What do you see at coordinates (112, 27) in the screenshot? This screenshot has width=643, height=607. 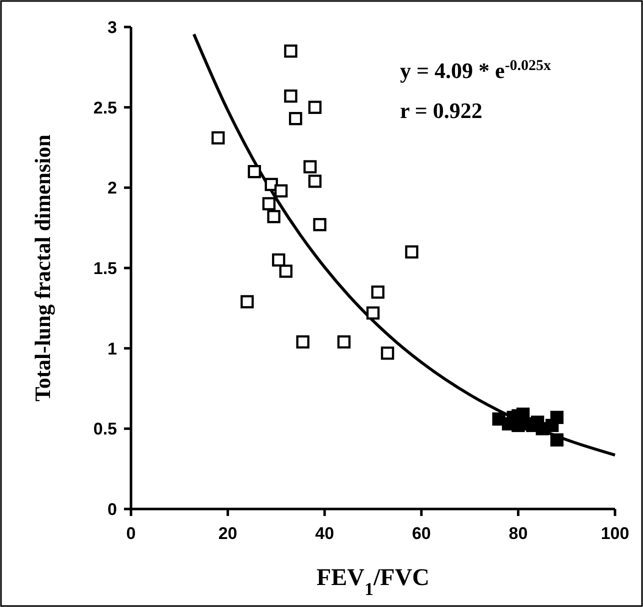 I see `y-tick-label: 3` at bounding box center [112, 27].